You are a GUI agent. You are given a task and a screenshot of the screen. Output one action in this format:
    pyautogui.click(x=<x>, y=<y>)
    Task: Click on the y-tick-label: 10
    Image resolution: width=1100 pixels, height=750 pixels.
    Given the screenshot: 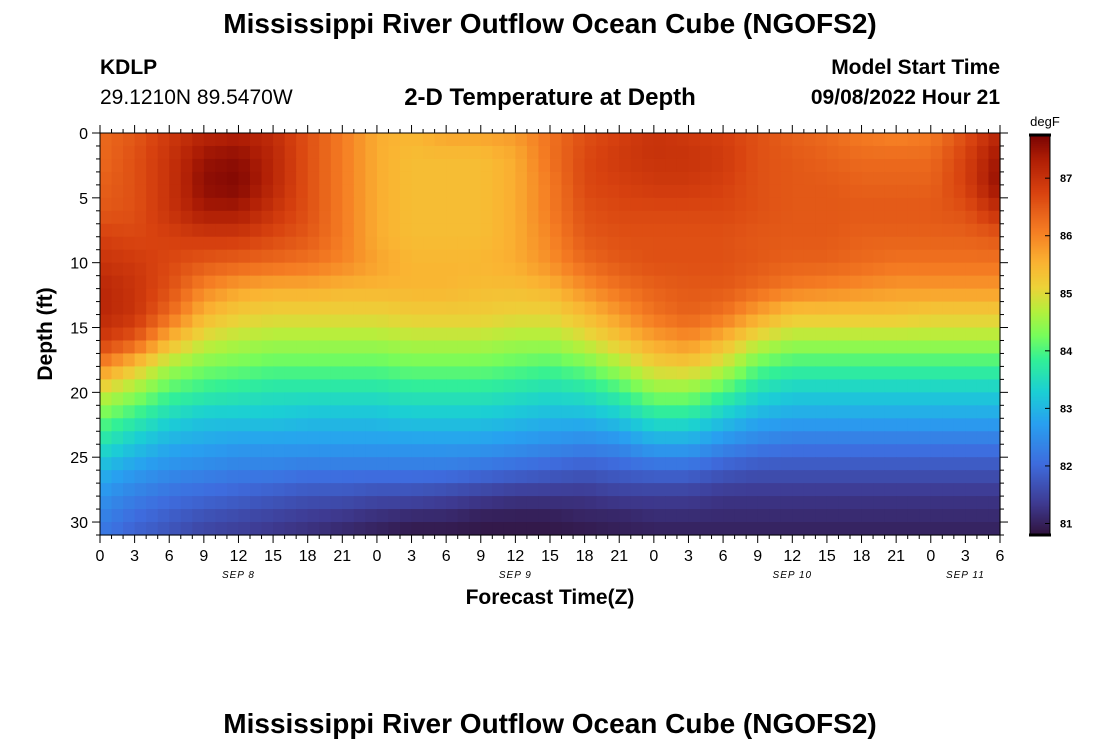 What is the action you would take?
    pyautogui.click(x=79, y=264)
    